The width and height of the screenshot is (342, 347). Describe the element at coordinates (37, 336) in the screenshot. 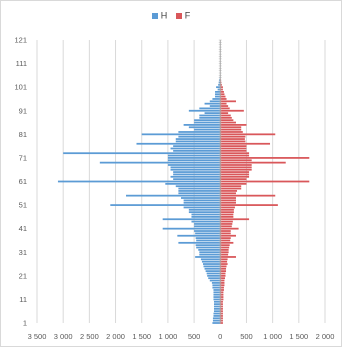

I see `x-tick-label: 3 500` at that location.